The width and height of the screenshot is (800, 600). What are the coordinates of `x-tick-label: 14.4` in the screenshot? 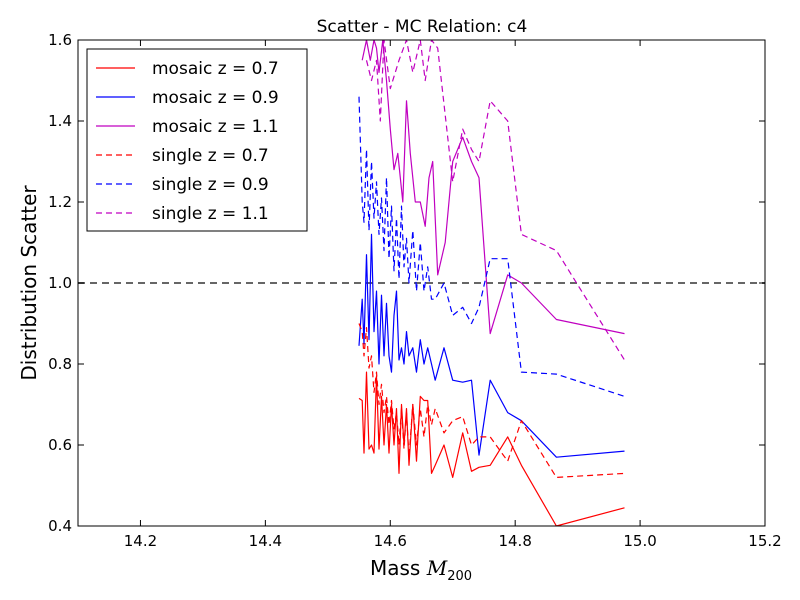 It's located at (265, 541).